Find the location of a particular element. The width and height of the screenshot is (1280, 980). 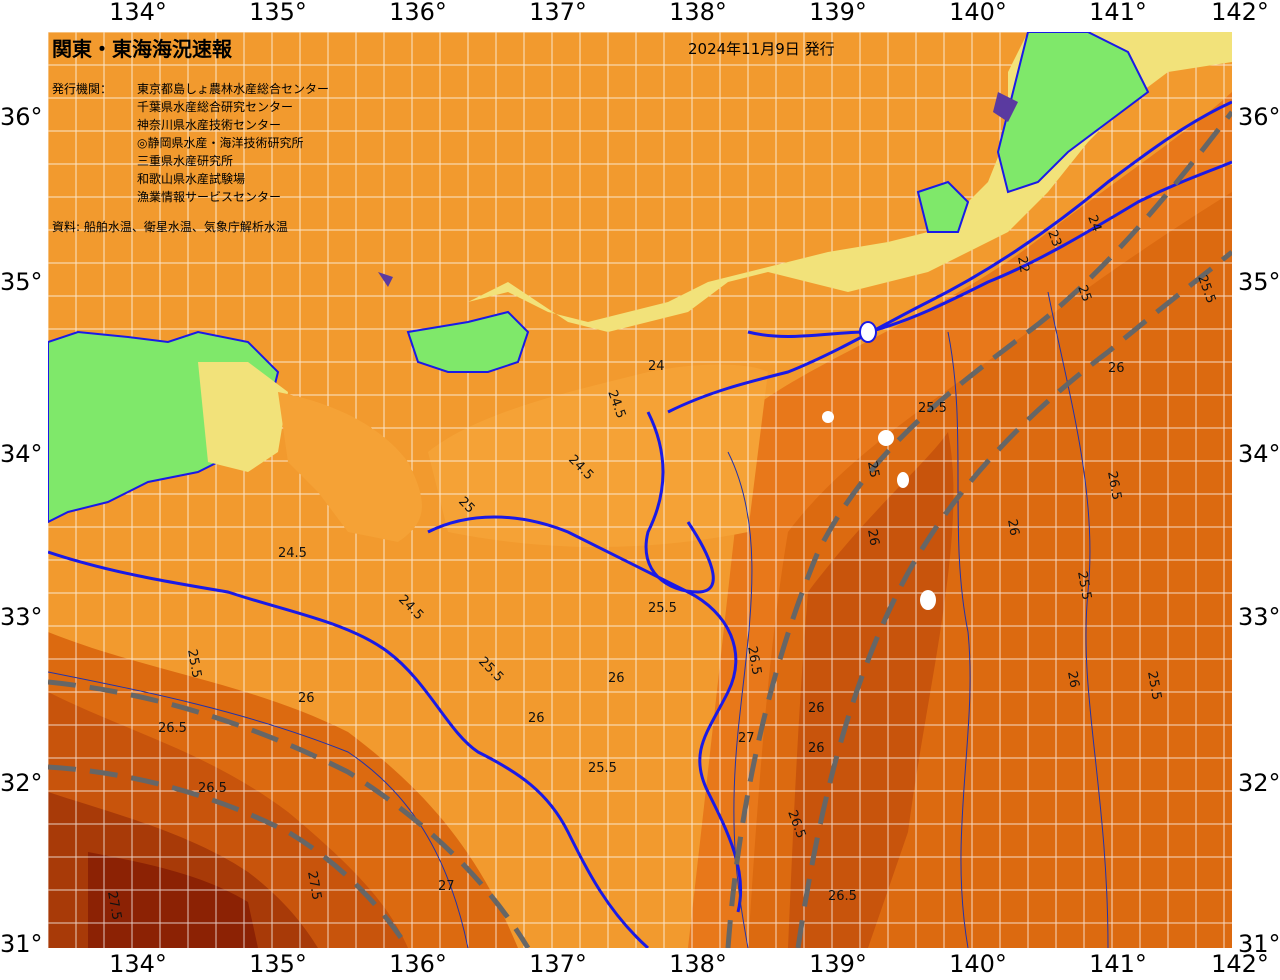

island-miyake is located at coordinates (886, 438).